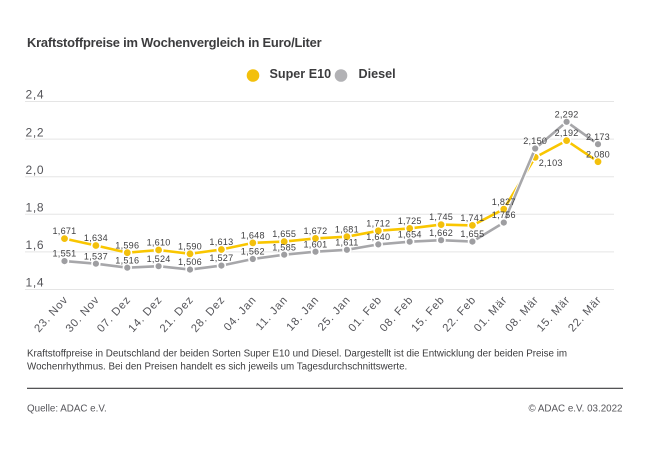  I want to click on svg-text: Super E10, so click(301, 74).